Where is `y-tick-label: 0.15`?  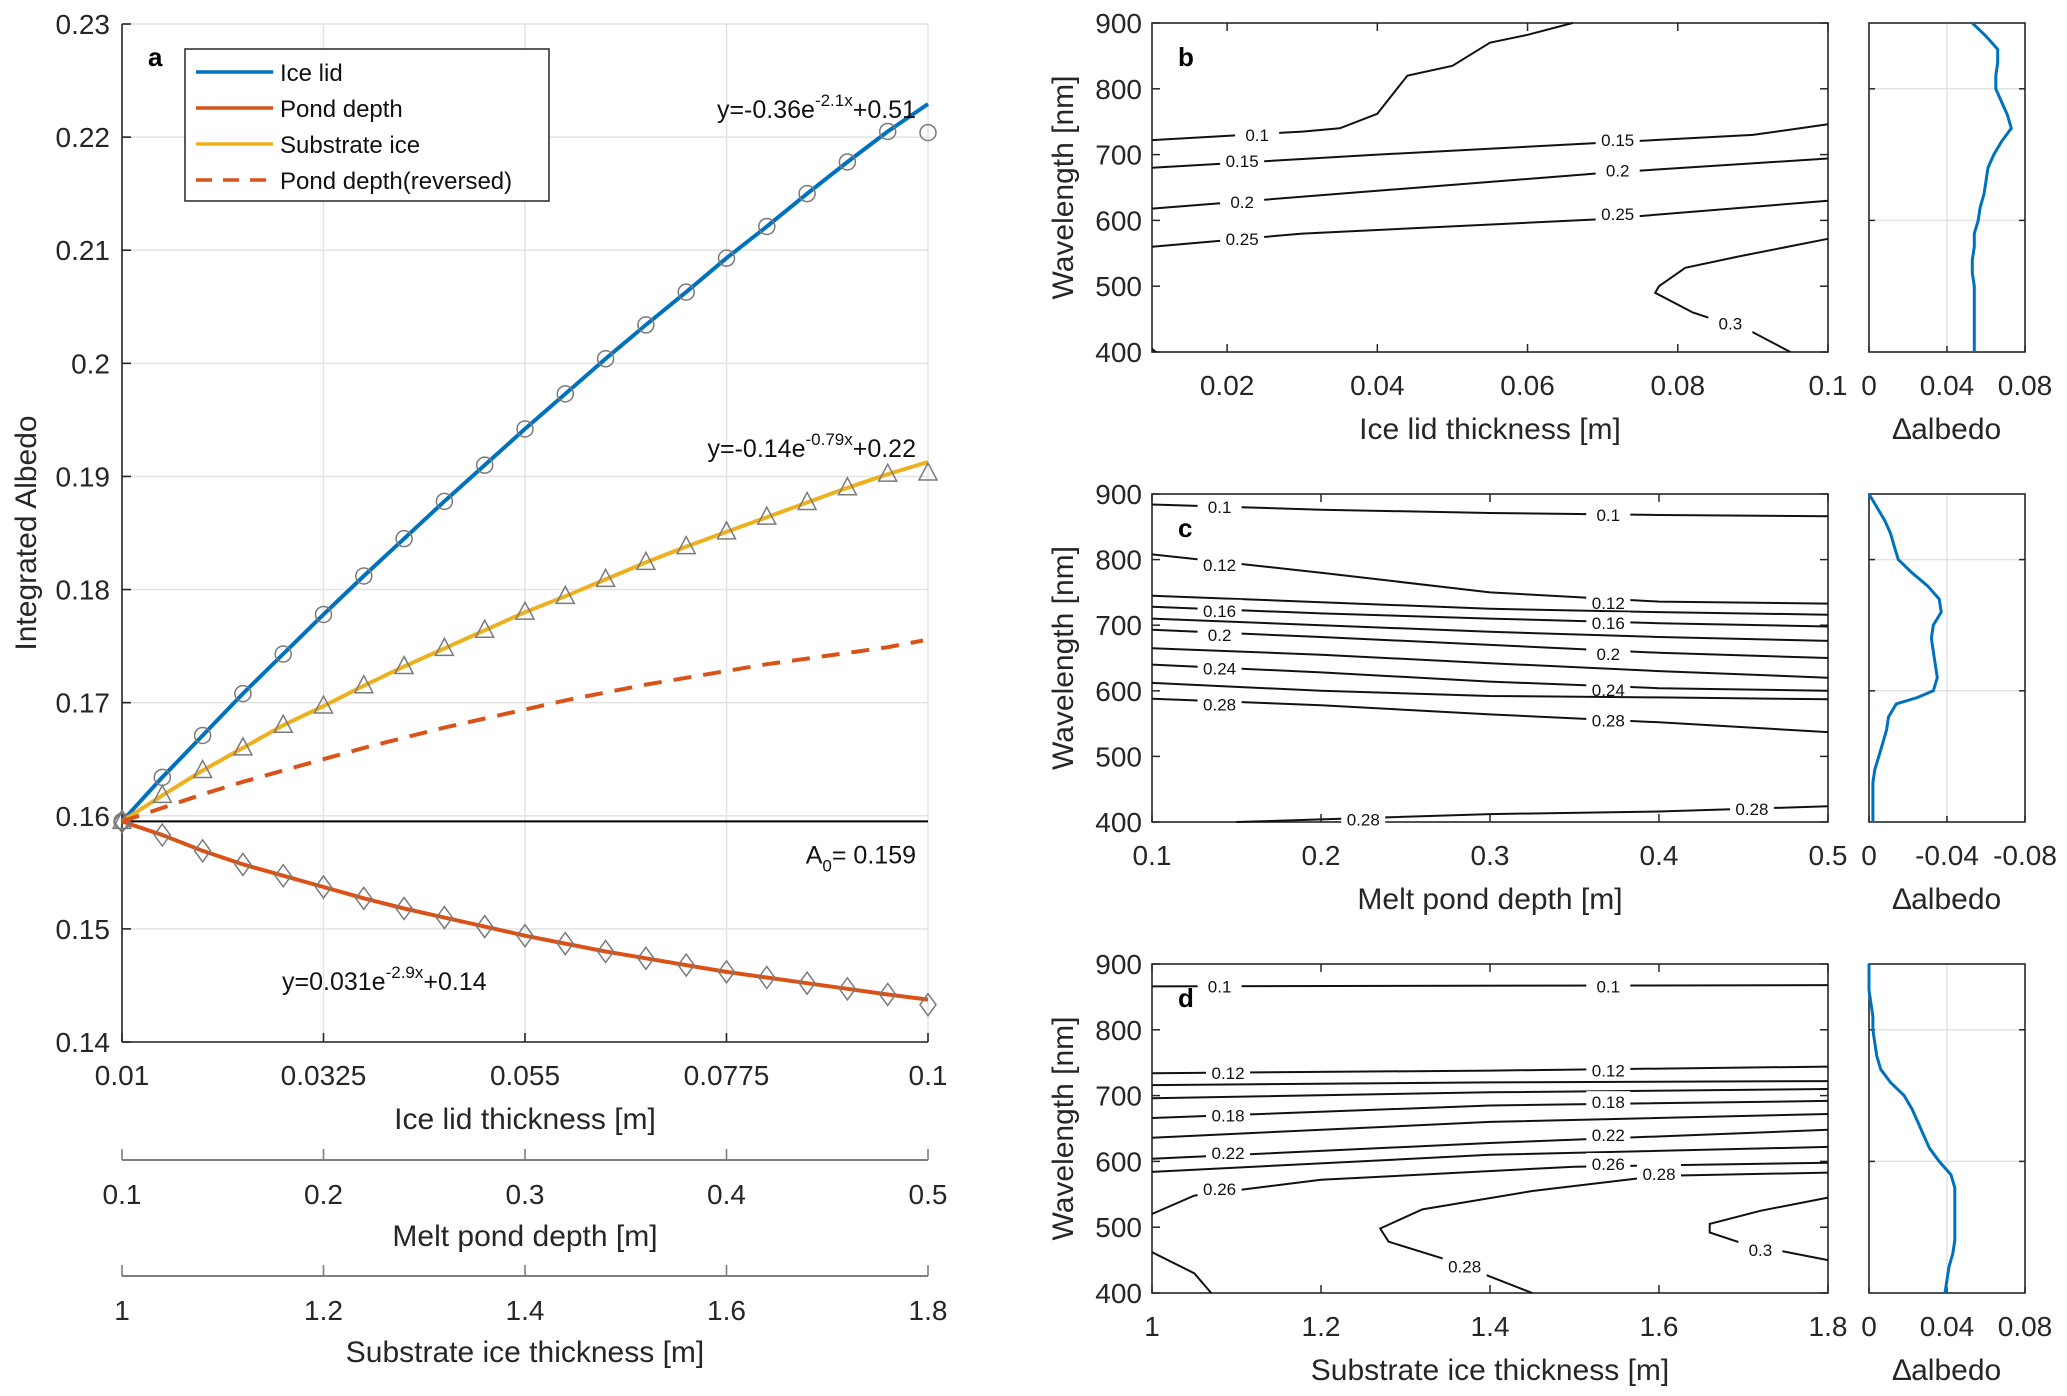
y-tick-label: 0.15 is located at coordinates (83, 929).